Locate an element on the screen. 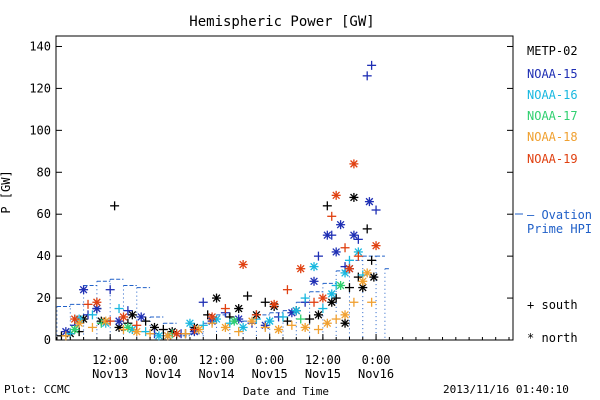 This screenshot has width=600, height=400. x-tick-date-label: Nov13 is located at coordinates (110, 374).